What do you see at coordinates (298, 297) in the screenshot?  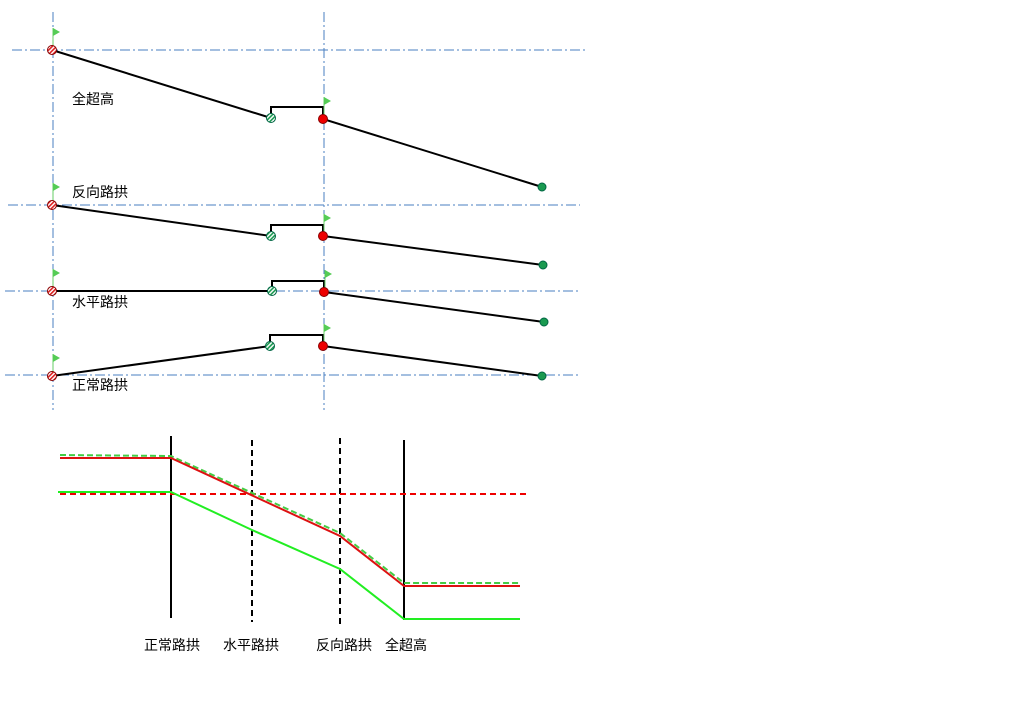 I see `section: 水平路拱` at bounding box center [298, 297].